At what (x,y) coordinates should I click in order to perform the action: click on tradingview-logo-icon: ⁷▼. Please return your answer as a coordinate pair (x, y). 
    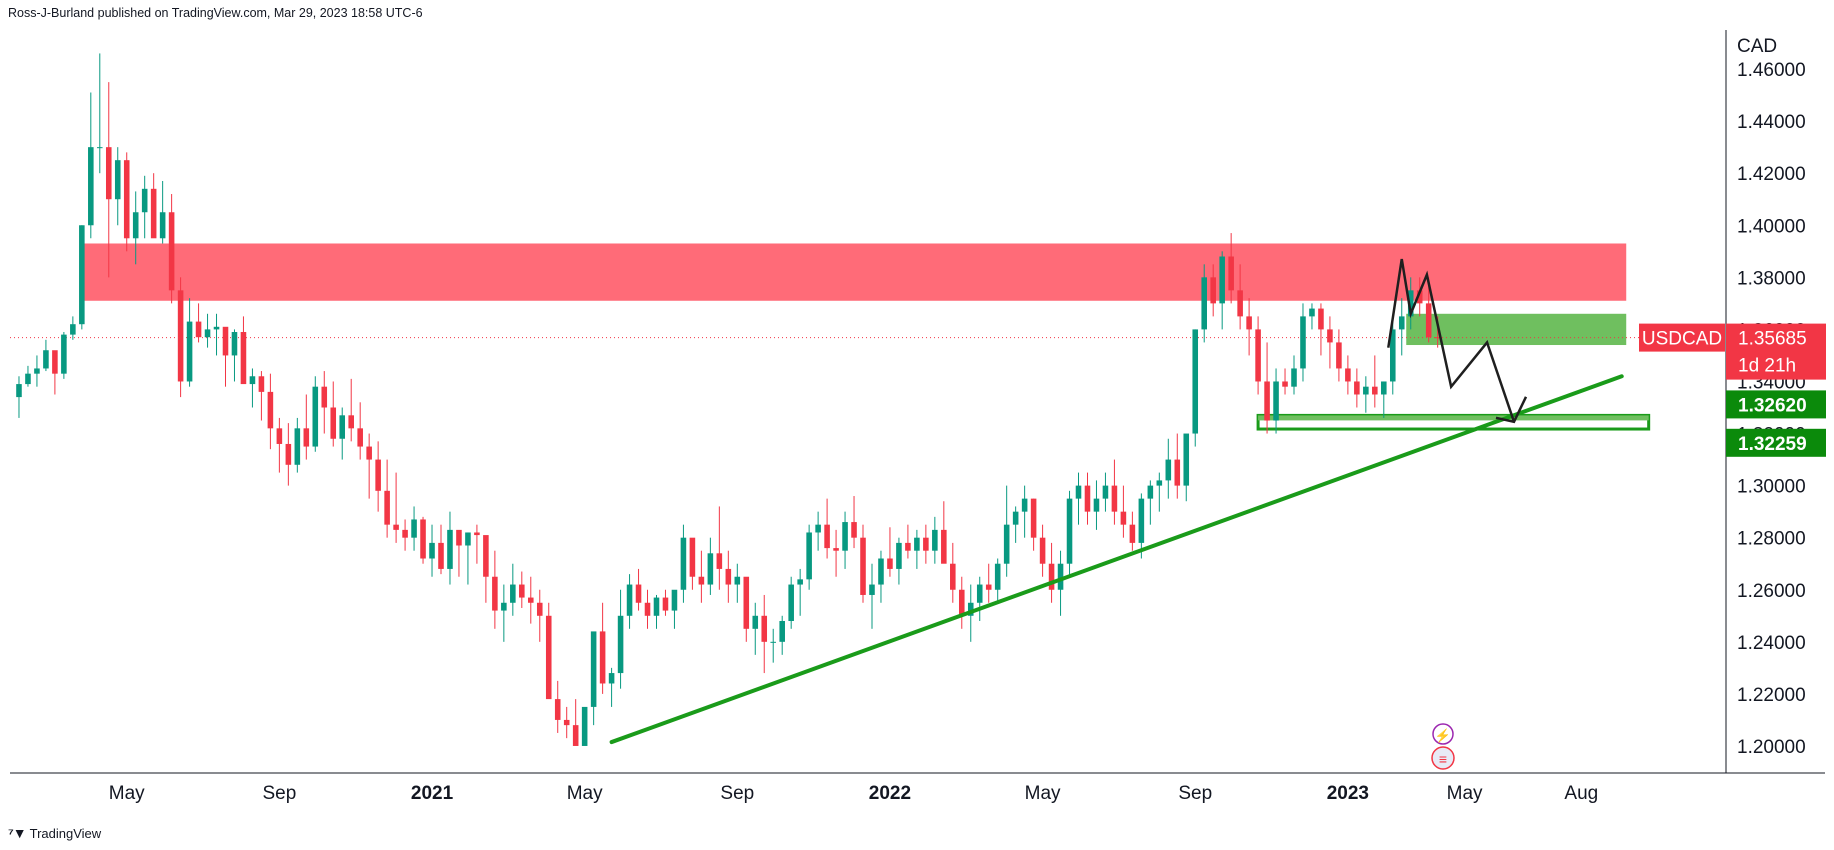
    Looking at the image, I should click on (17, 833).